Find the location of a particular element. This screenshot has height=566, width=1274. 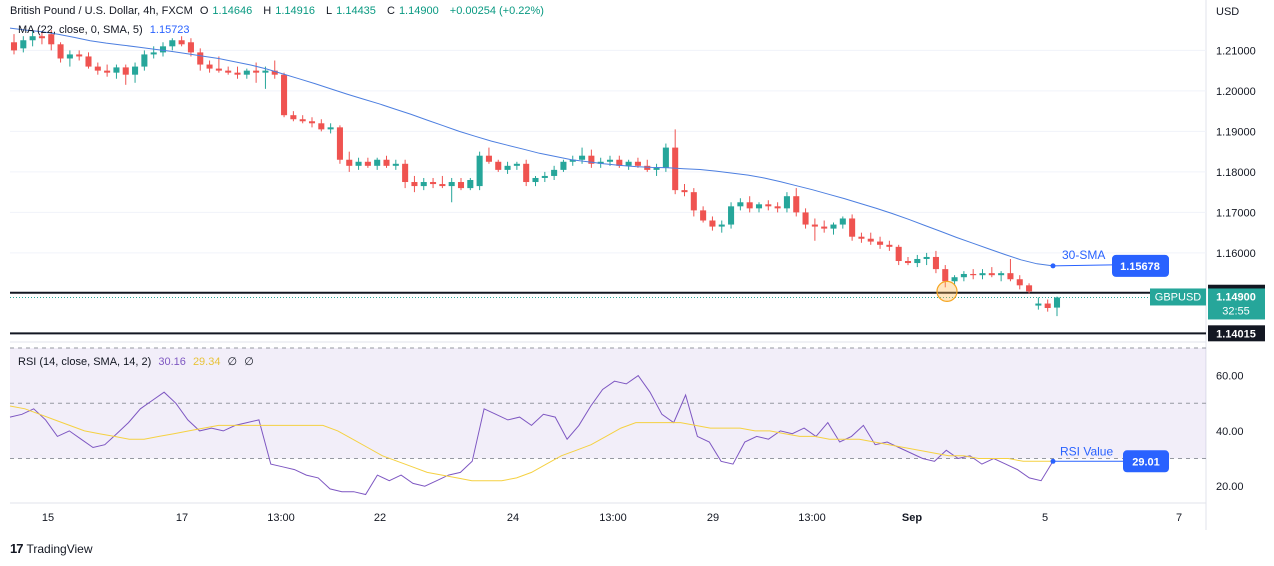

rsi-axis-tick: 20.00 is located at coordinates (1230, 487).